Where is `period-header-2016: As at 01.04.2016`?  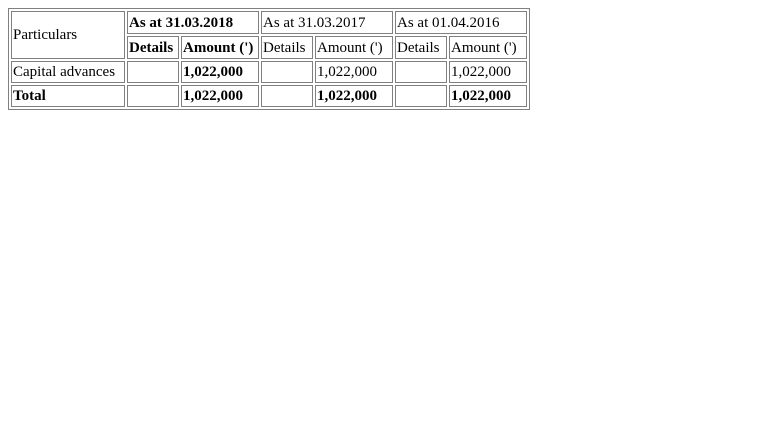
period-header-2016: As at 01.04.2016 is located at coordinates (461, 22).